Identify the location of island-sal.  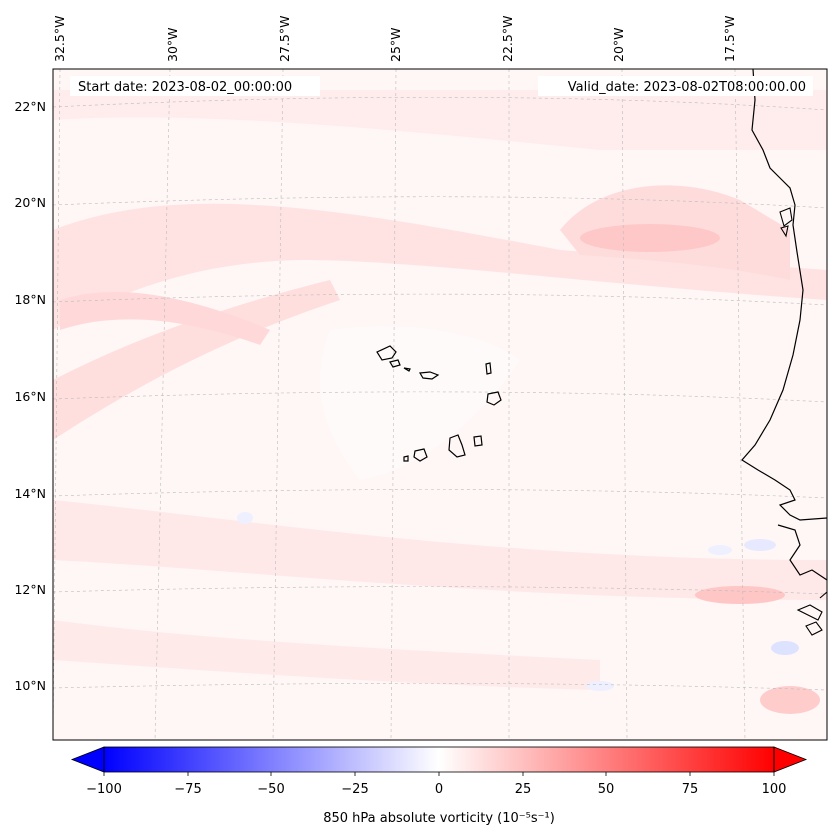
(488, 368).